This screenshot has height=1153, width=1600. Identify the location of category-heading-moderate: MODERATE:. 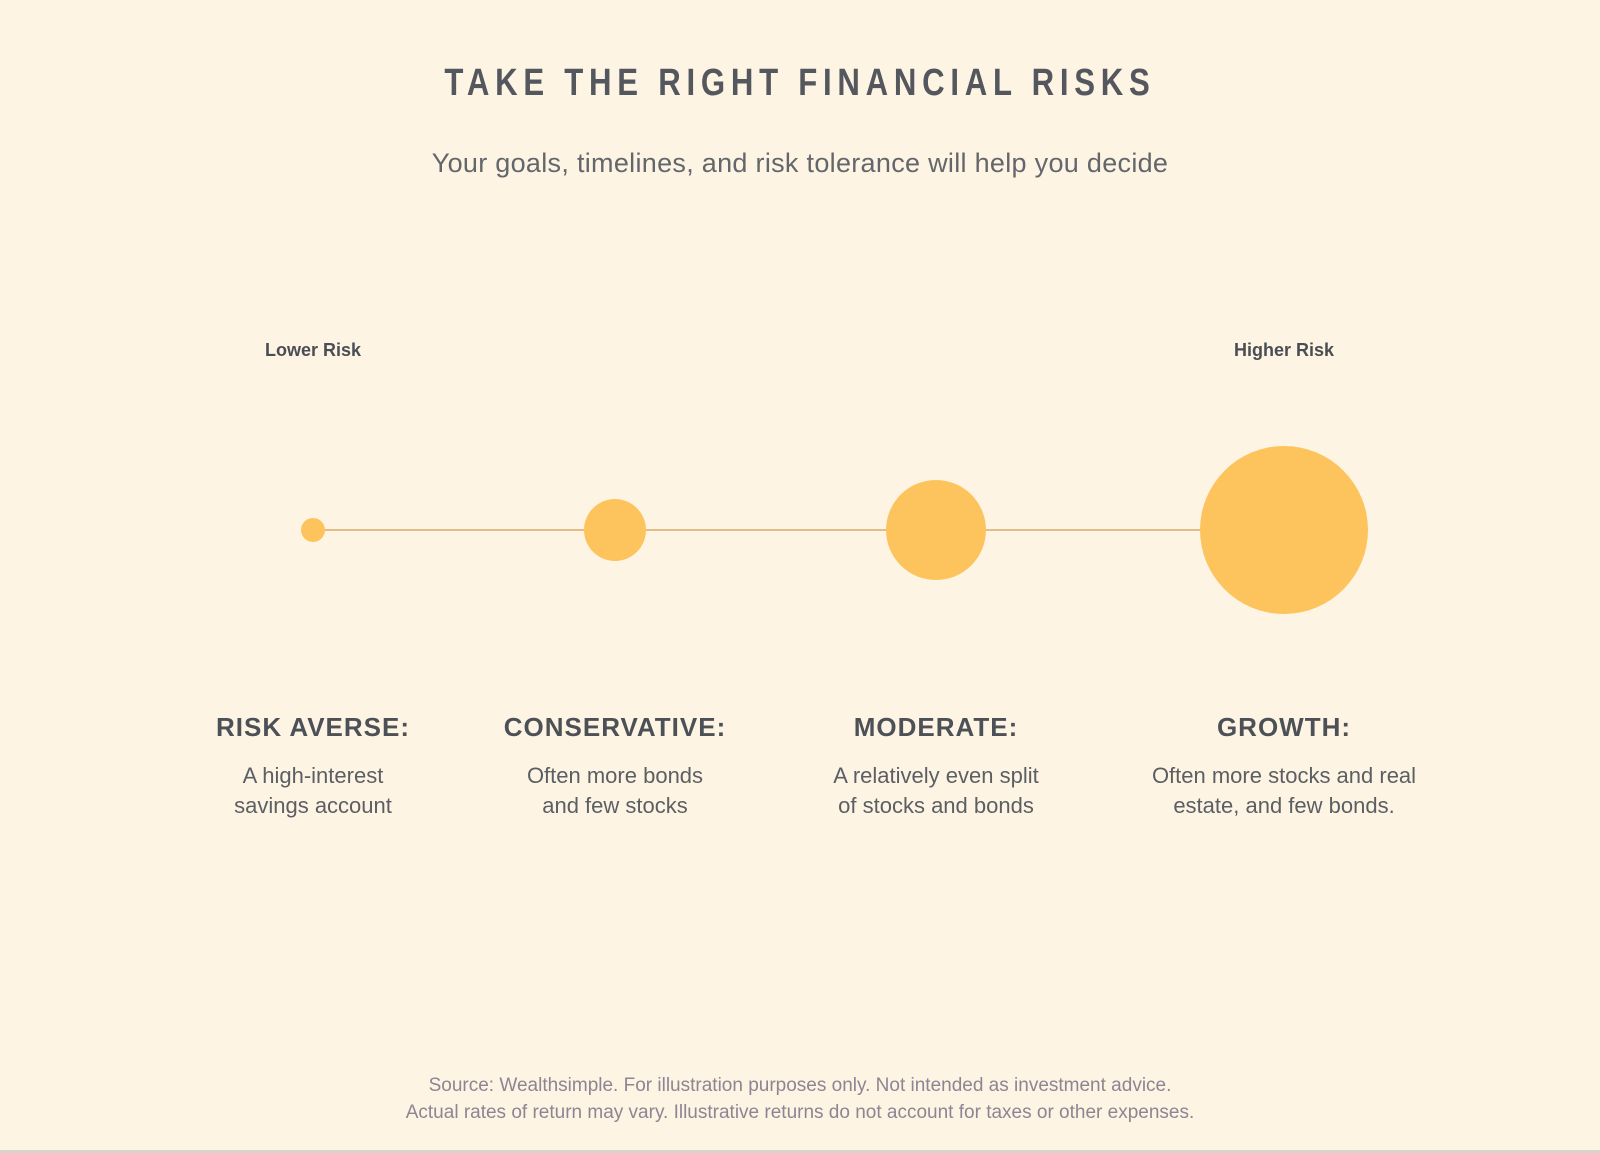
(936, 727).